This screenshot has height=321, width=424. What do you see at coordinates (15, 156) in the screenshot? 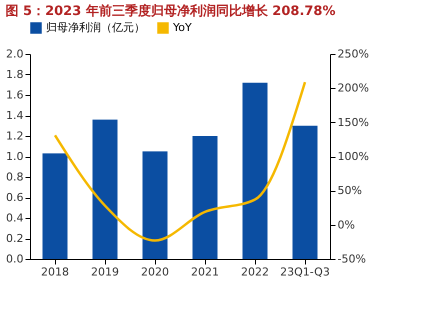
I see `y-tick-label: 1.0` at bounding box center [15, 156].